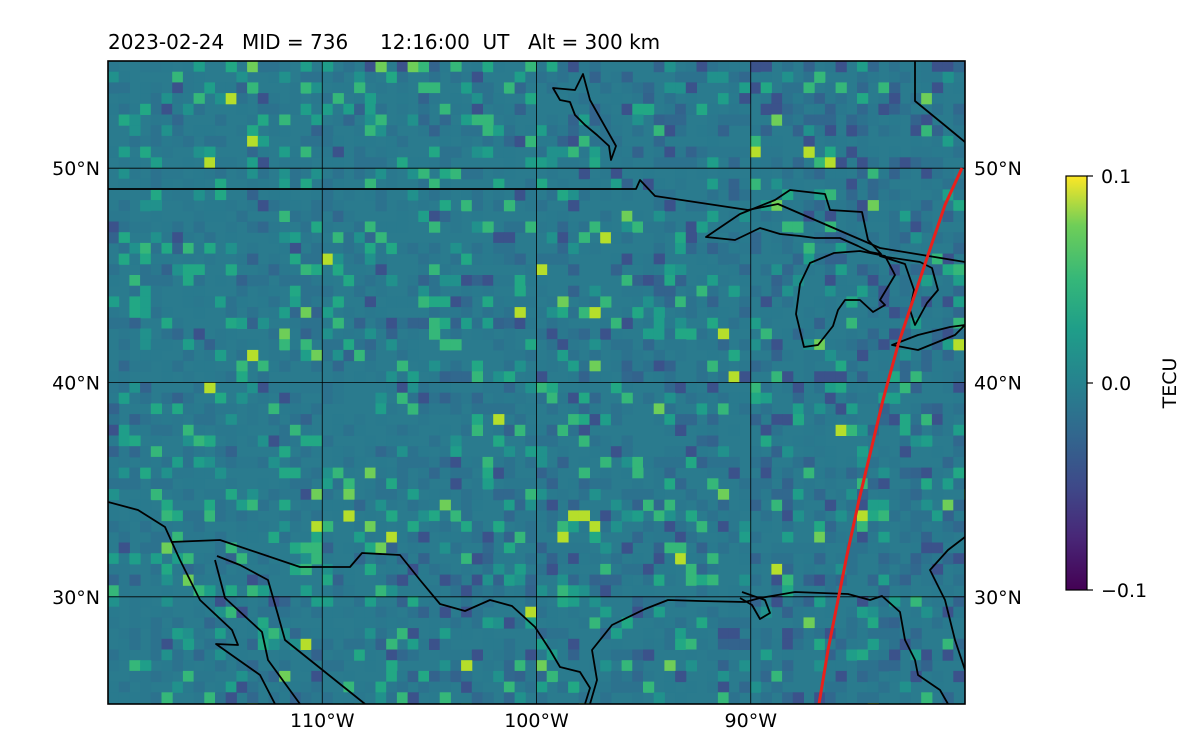 This screenshot has height=750, width=1200. What do you see at coordinates (291, 629) in the screenshot?
I see `gulf-of-california-east` at bounding box center [291, 629].